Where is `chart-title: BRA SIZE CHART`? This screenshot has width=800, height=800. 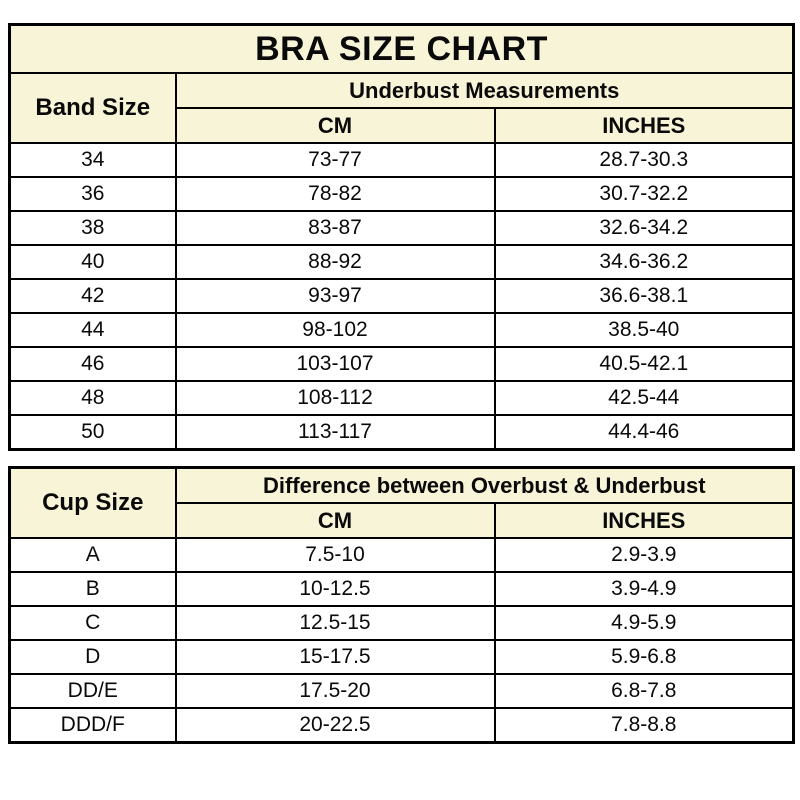
chart-title: BRA SIZE CHART is located at coordinates (401, 48).